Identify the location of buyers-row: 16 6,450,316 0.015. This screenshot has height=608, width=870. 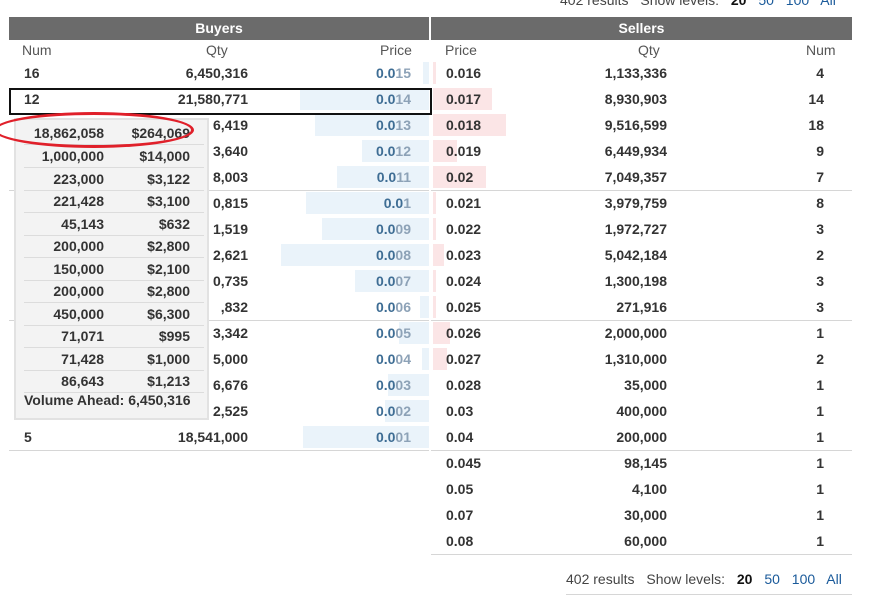
(219, 73).